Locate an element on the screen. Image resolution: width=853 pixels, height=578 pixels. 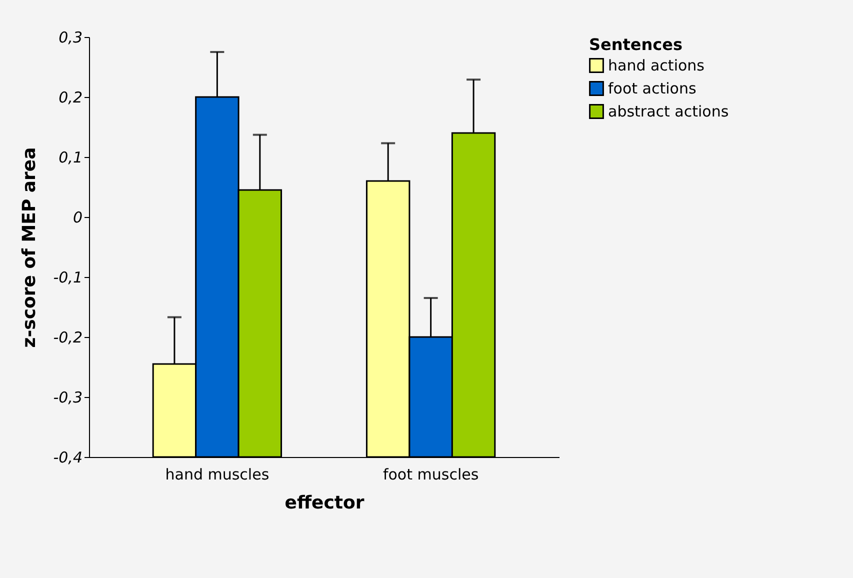
legend-label: foot actions is located at coordinates (652, 89).